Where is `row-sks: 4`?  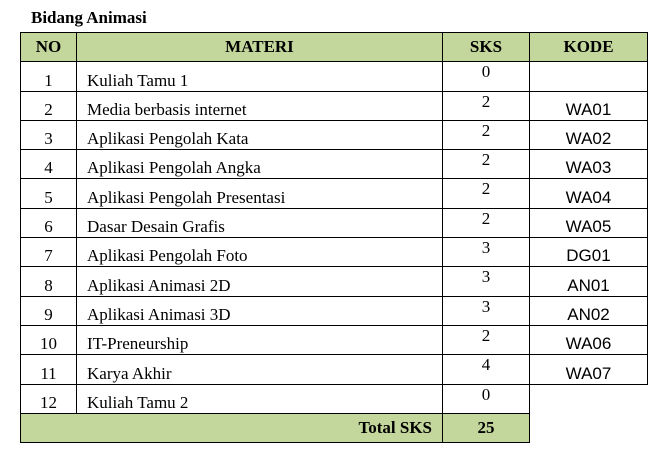
row-sks: 4 is located at coordinates (486, 369).